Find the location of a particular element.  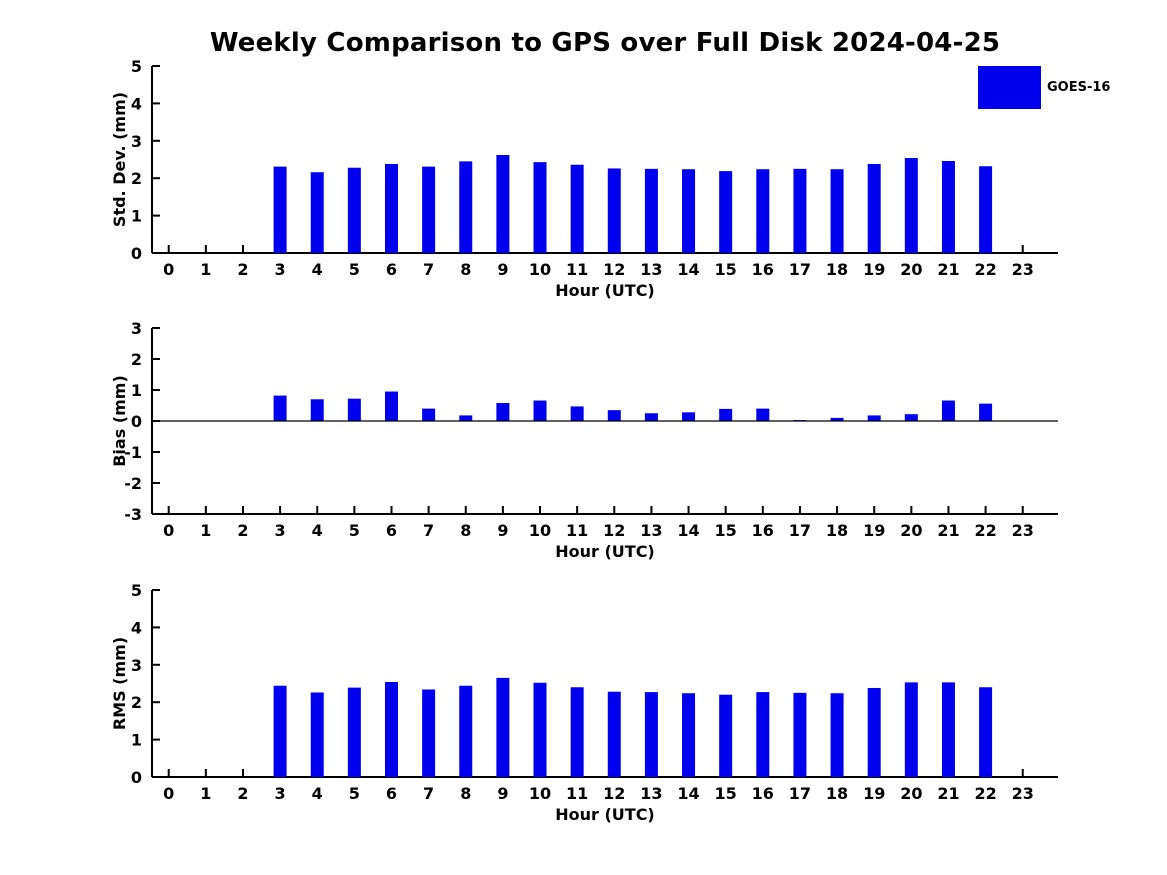

x-tick-label: 11 is located at coordinates (577, 530).